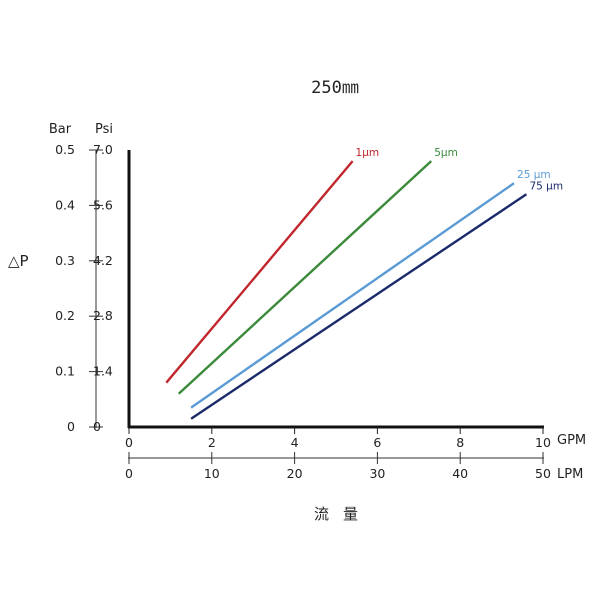  What do you see at coordinates (65, 204) in the screenshot?
I see `y-tick-label-bar: 0.4` at bounding box center [65, 204].